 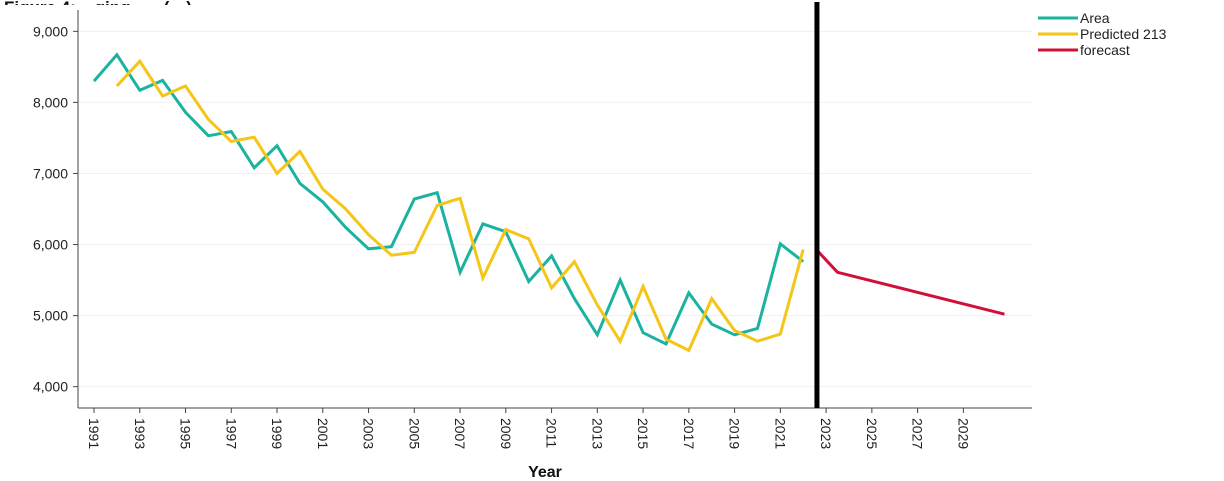 What do you see at coordinates (277, 433) in the screenshot?
I see `x-tick-label: 1999` at bounding box center [277, 433].